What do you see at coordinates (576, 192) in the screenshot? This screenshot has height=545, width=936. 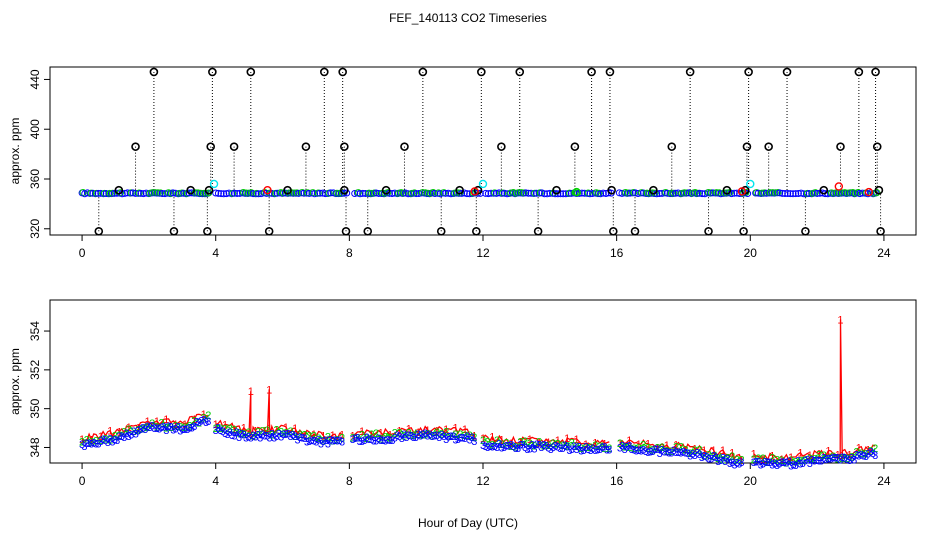 I see `top-highlight-point` at bounding box center [576, 192].